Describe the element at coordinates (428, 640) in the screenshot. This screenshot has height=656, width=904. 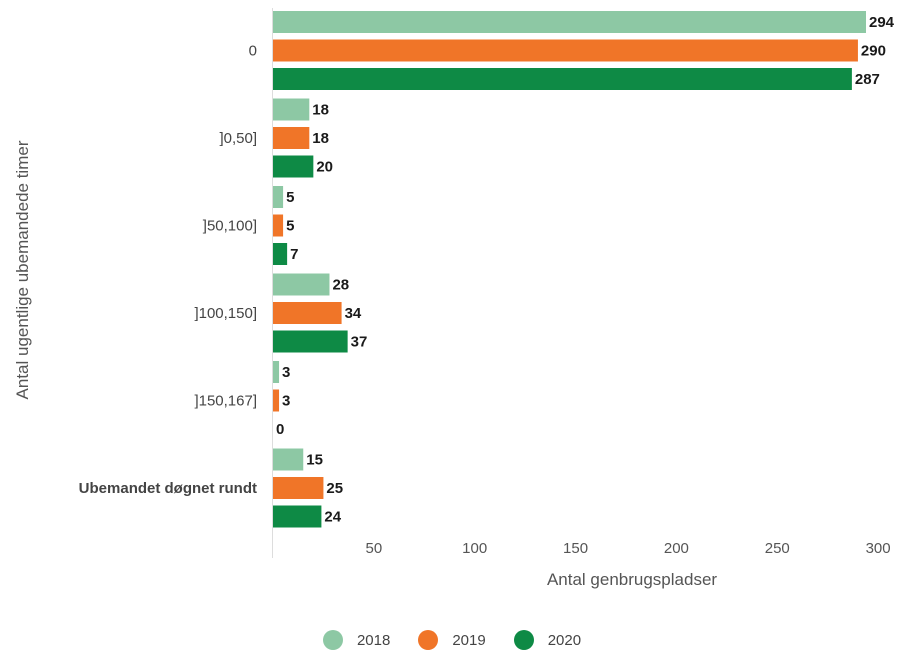
I see `legend-swatch-2019` at that location.